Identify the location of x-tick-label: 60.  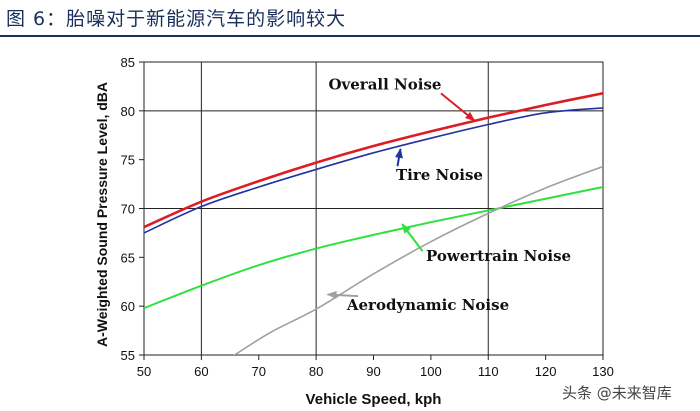
(201, 371).